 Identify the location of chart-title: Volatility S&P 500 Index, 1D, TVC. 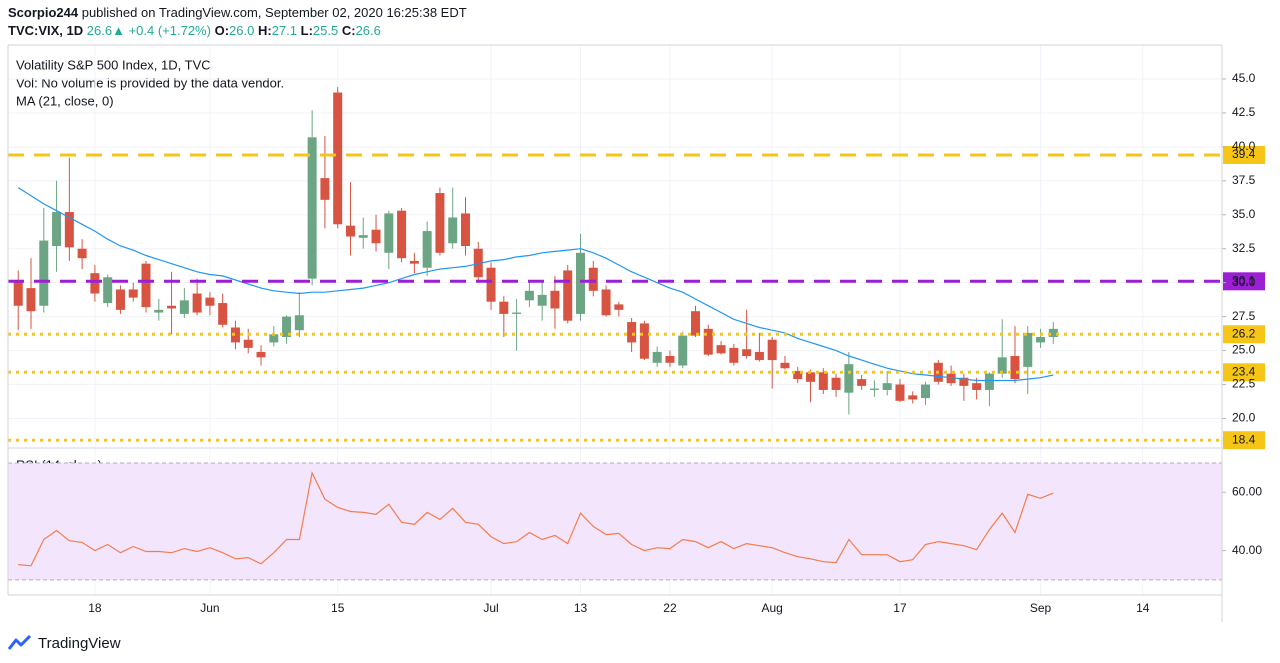
(113, 64).